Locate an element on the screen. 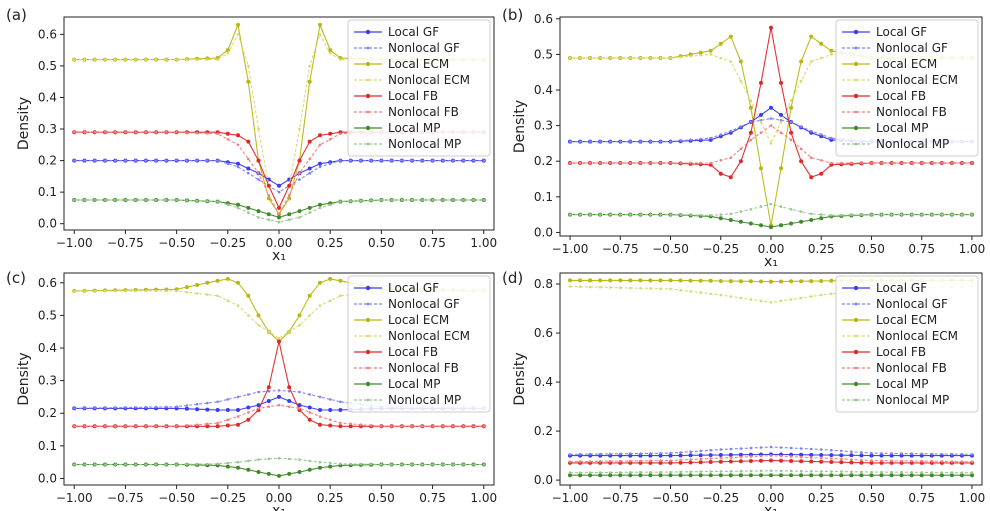 The height and width of the screenshot is (511, 990). legend-label-local-mp: Local MP is located at coordinates (902, 128).